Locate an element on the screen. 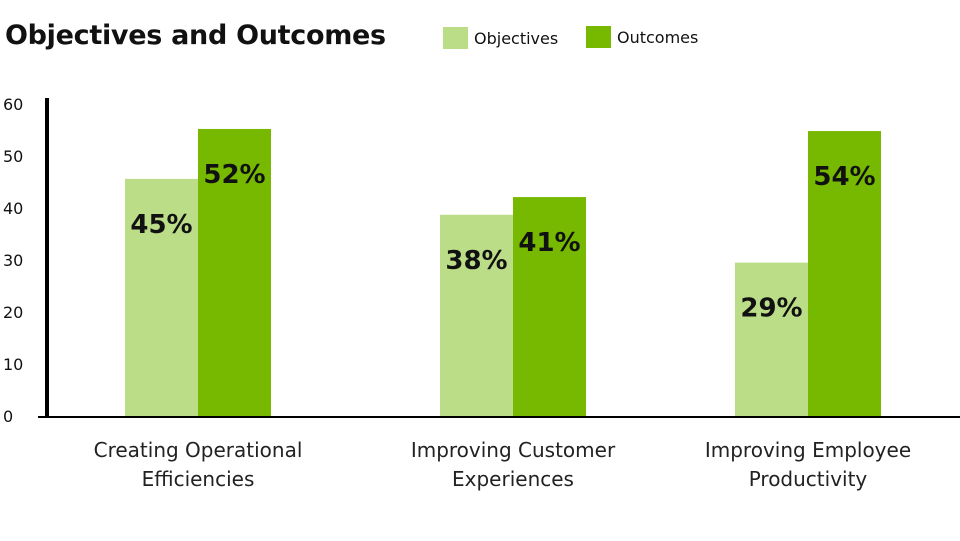 The width and height of the screenshot is (960, 541). data-label: 29% is located at coordinates (771, 309).